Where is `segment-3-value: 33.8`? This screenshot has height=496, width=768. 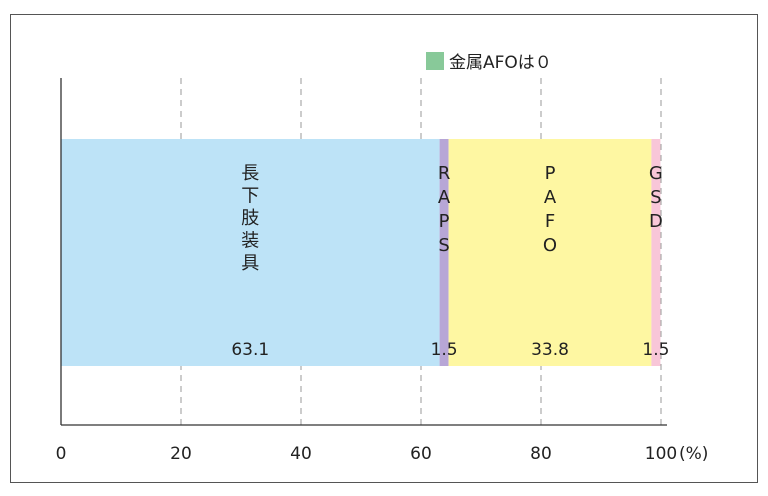 segment-3-value: 33.8 is located at coordinates (550, 350).